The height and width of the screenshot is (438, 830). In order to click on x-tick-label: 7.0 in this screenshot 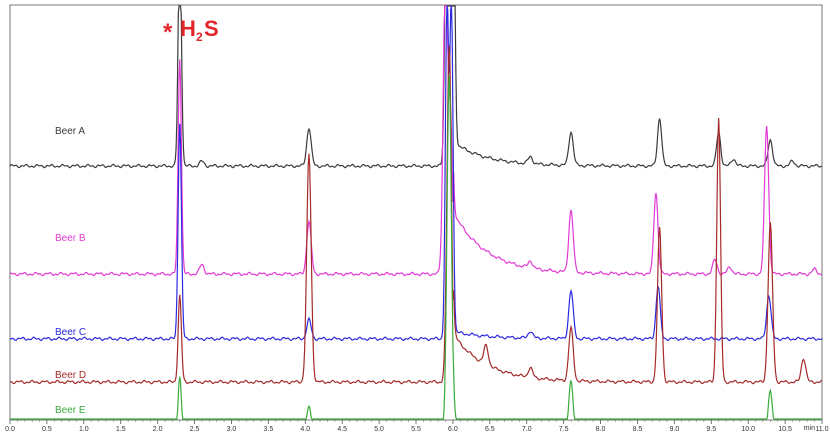, I will do `click(527, 429)`.